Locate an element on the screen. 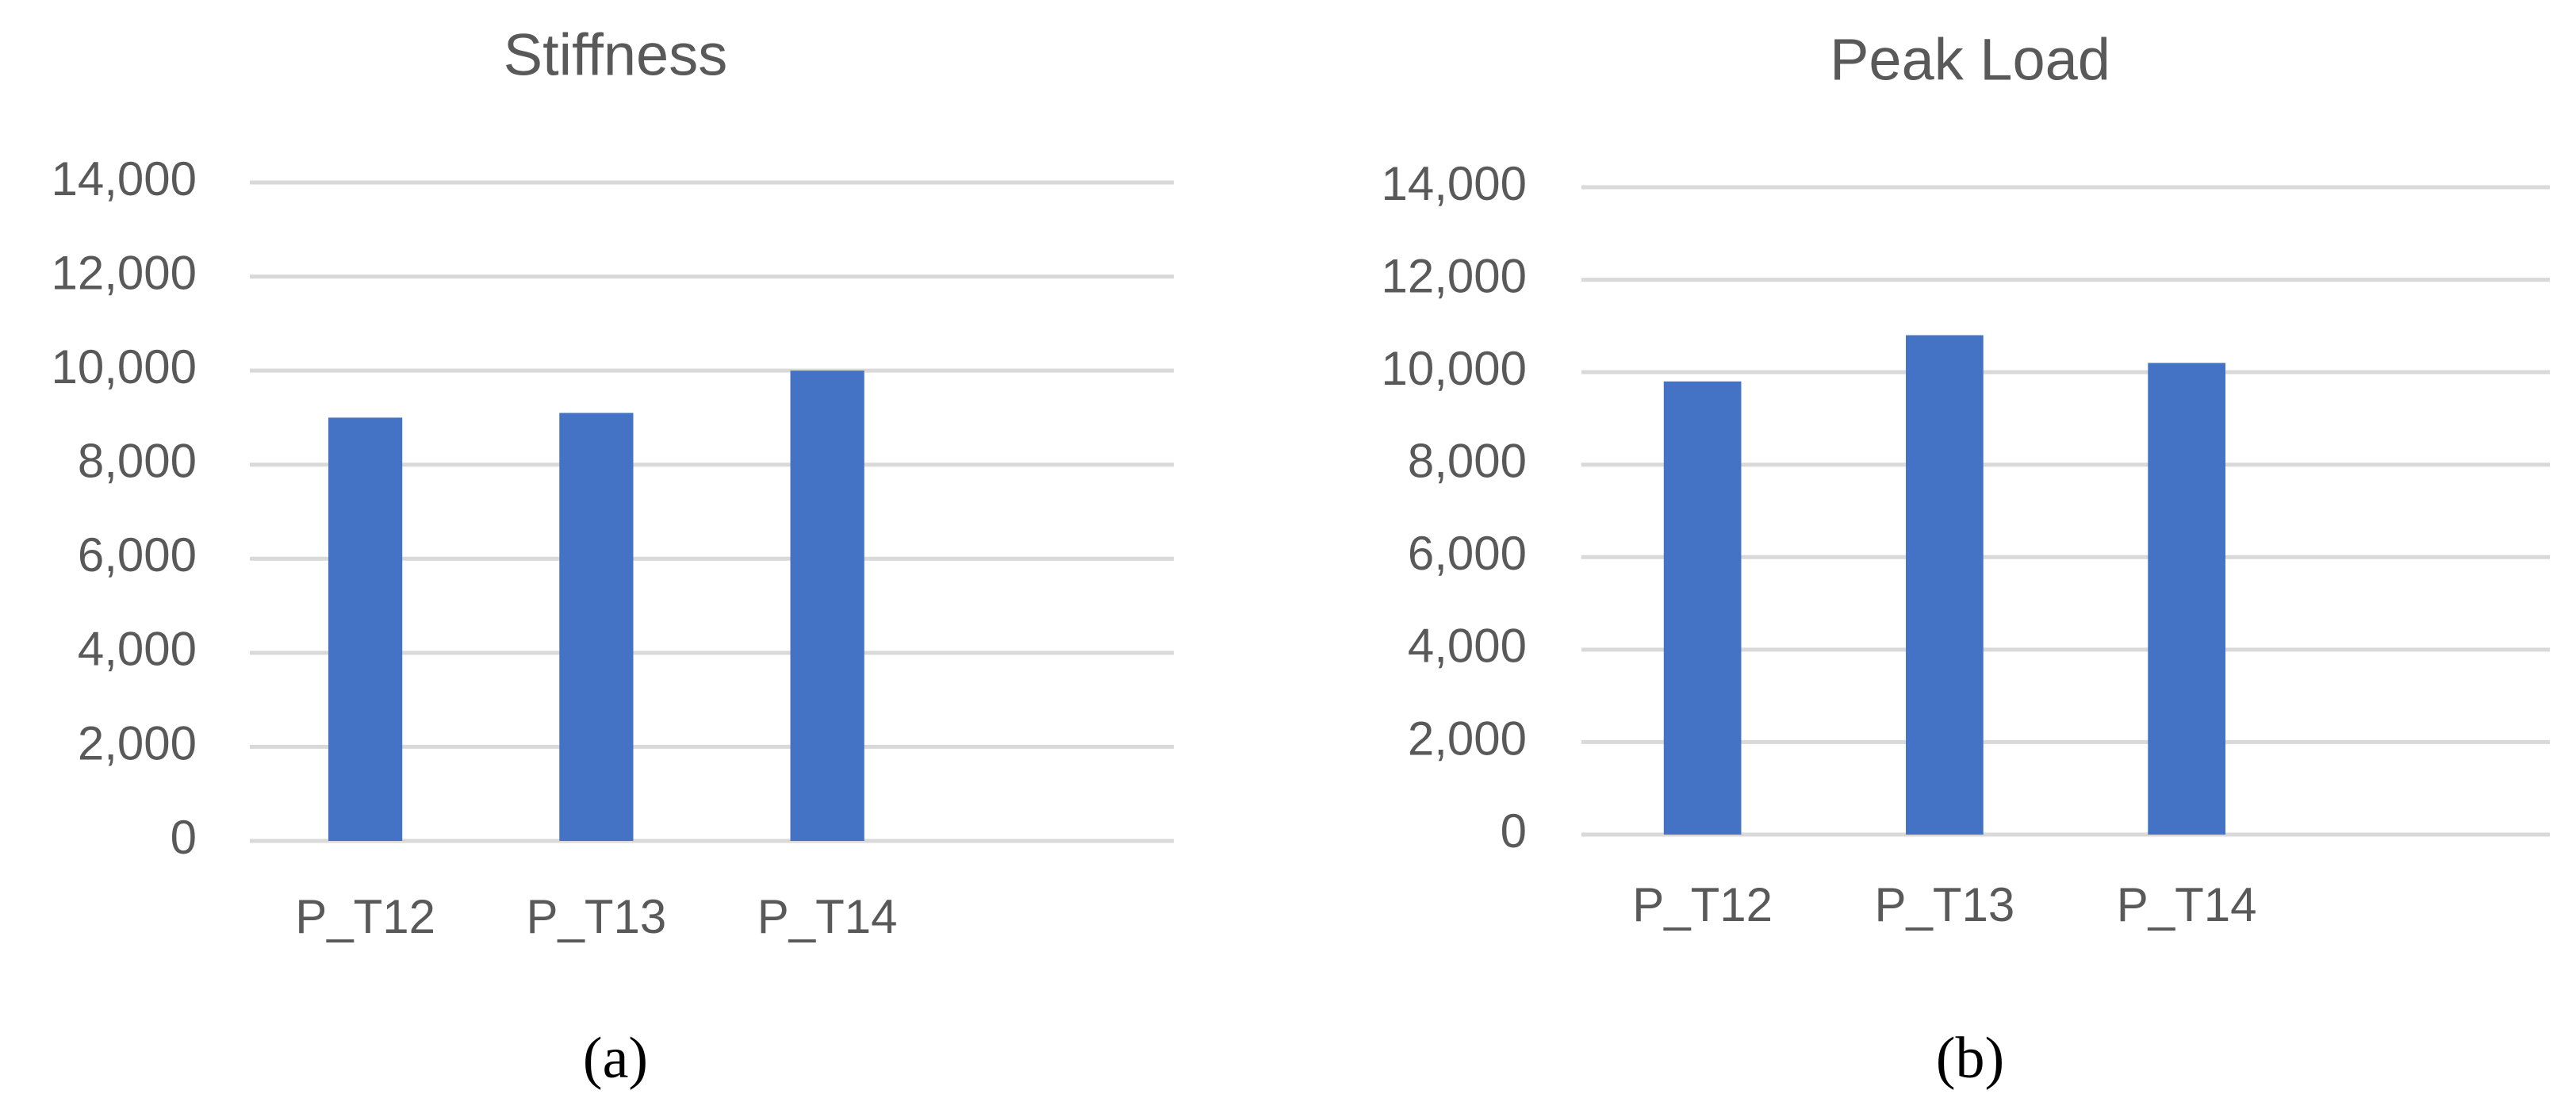 This screenshot has height=1117, width=2576. chart-title: Stiffness is located at coordinates (615, 55).